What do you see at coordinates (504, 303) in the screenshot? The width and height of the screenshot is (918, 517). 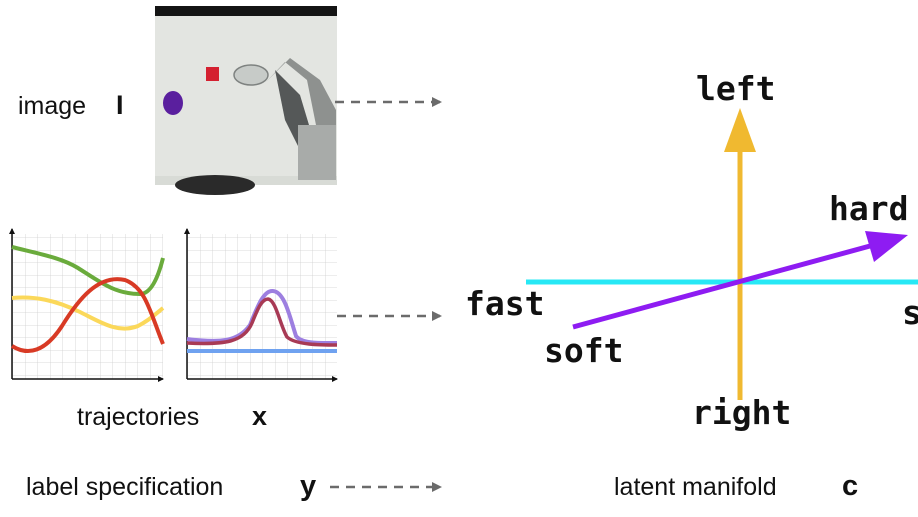 I see `axis-label-fast: fast` at bounding box center [504, 303].